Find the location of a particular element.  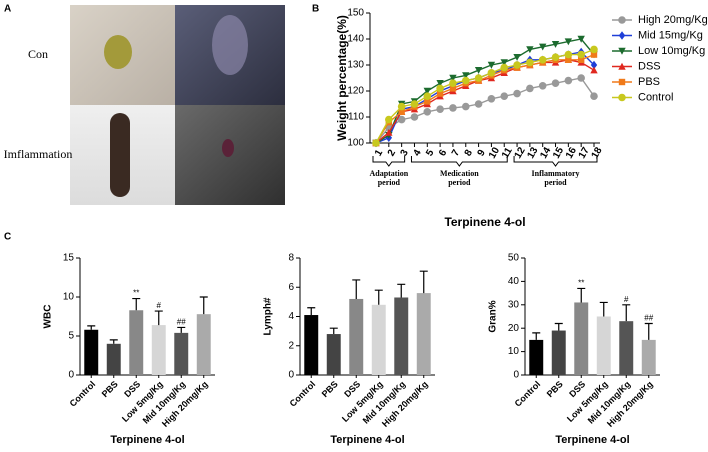

annotation-line: Inflammatory is located at coordinates (556, 173).